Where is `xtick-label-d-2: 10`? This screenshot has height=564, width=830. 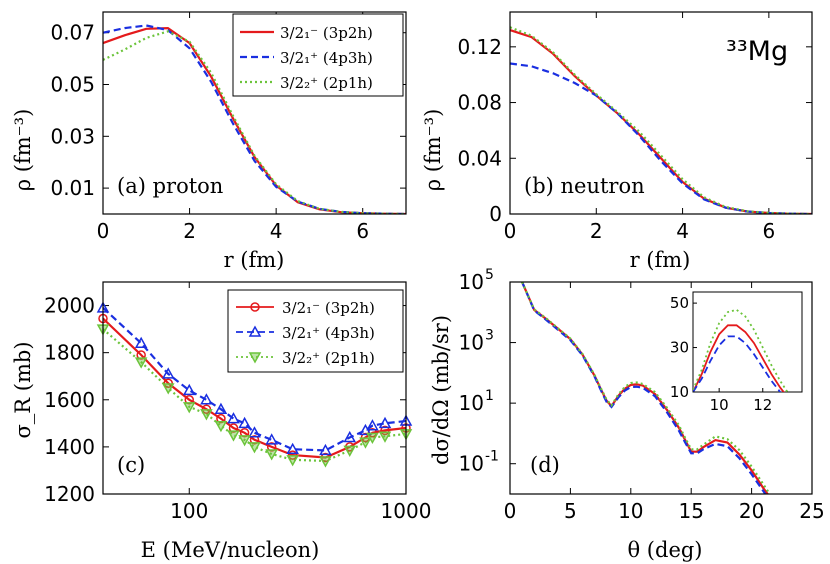 xtick-label-d-2: 10 is located at coordinates (630, 511).